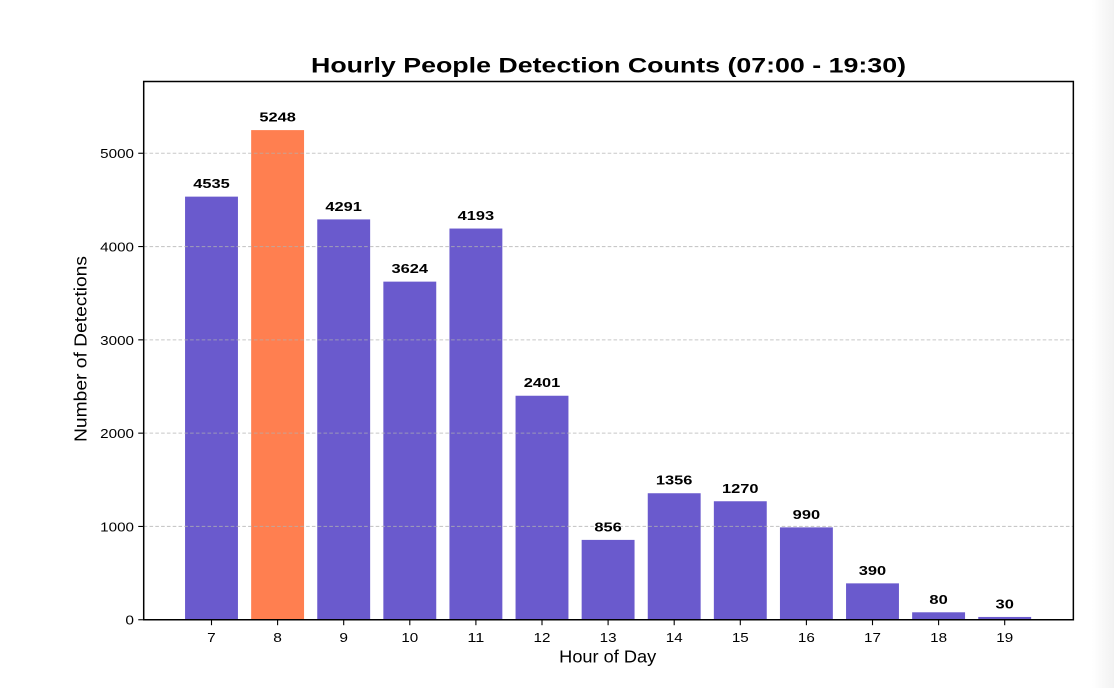 This screenshot has height=693, width=1114. What do you see at coordinates (80, 349) in the screenshot?
I see `svg-text: Number of Detections` at bounding box center [80, 349].